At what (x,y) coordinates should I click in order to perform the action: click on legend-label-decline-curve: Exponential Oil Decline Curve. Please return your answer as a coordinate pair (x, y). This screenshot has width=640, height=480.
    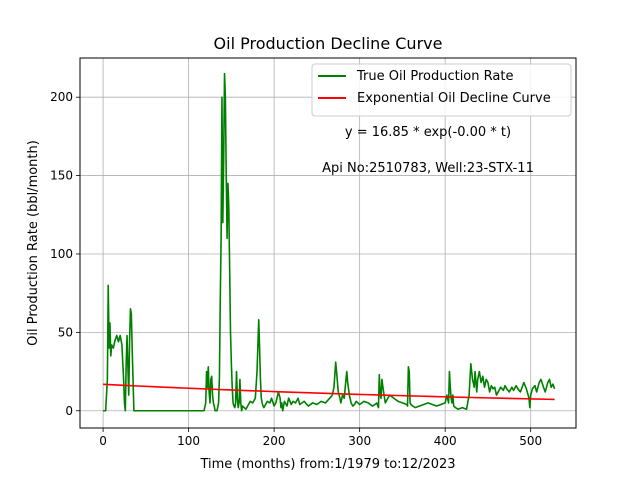
    Looking at the image, I should click on (454, 98).